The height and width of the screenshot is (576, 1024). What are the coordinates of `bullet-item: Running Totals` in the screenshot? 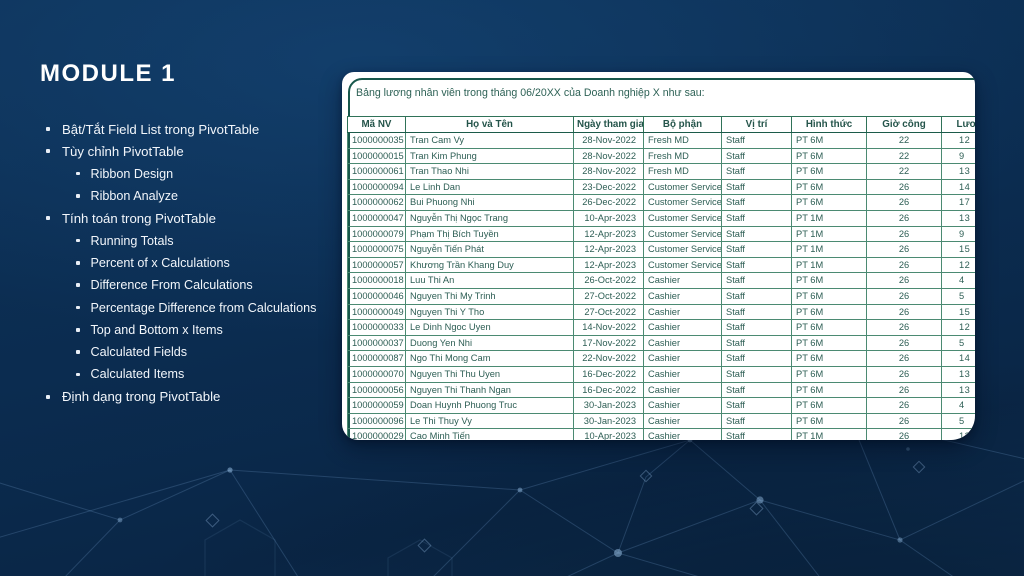 It's located at (178, 240).